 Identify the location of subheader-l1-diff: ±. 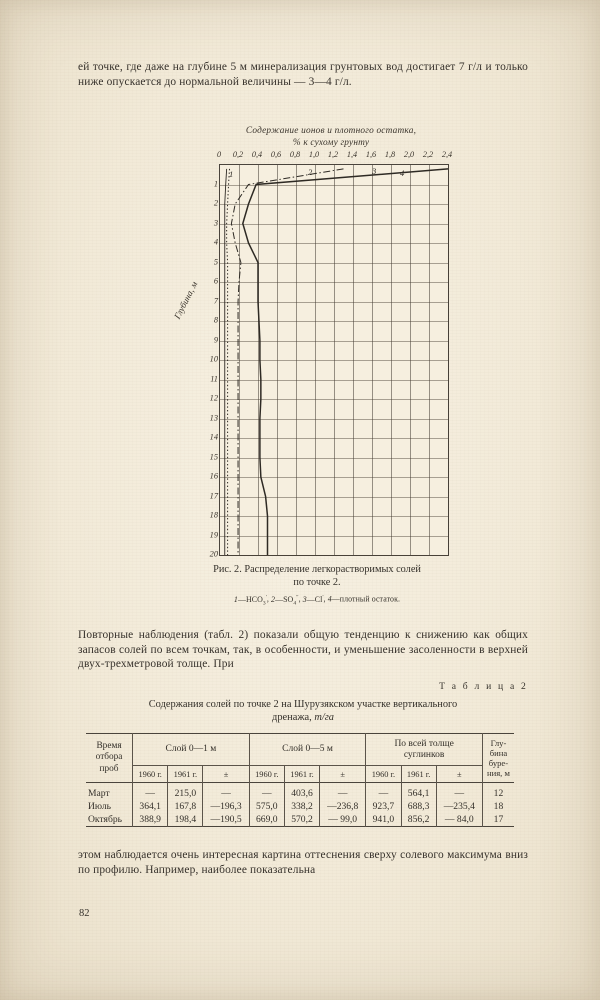
(226, 774).